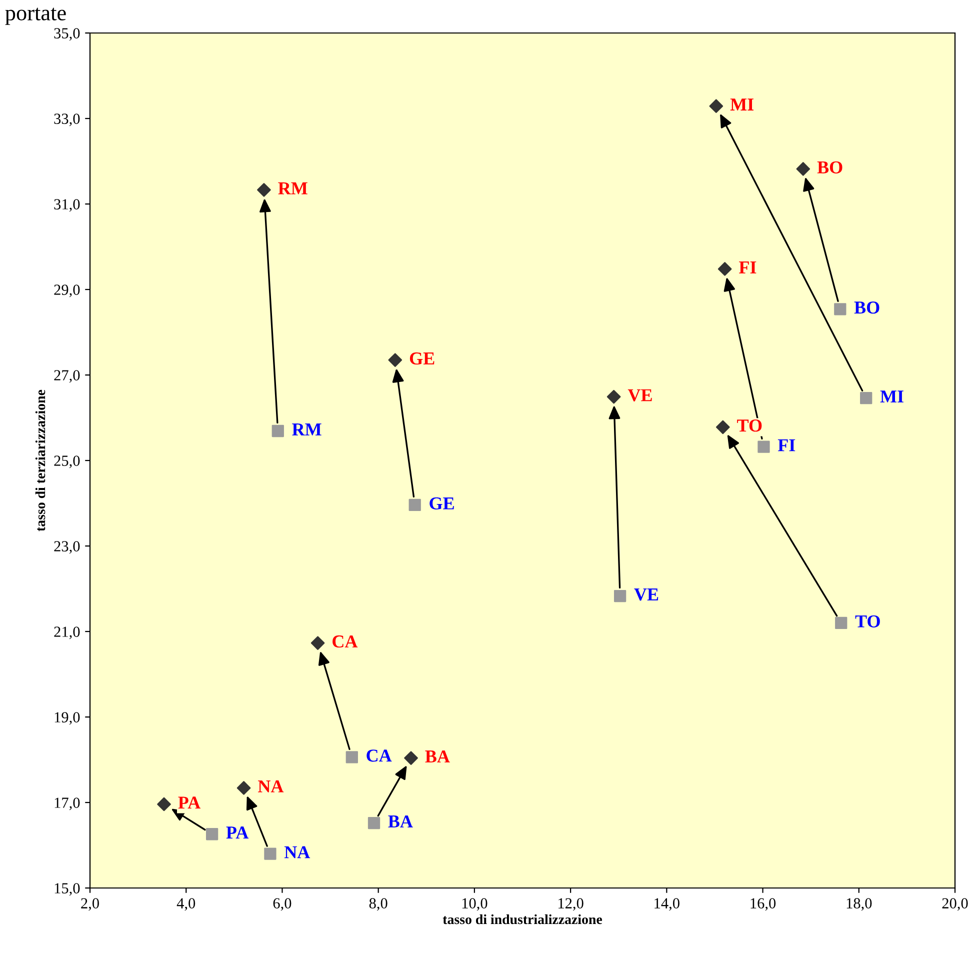 The image size is (978, 956). I want to click on y-tick-label: 17,0, so click(67, 804).